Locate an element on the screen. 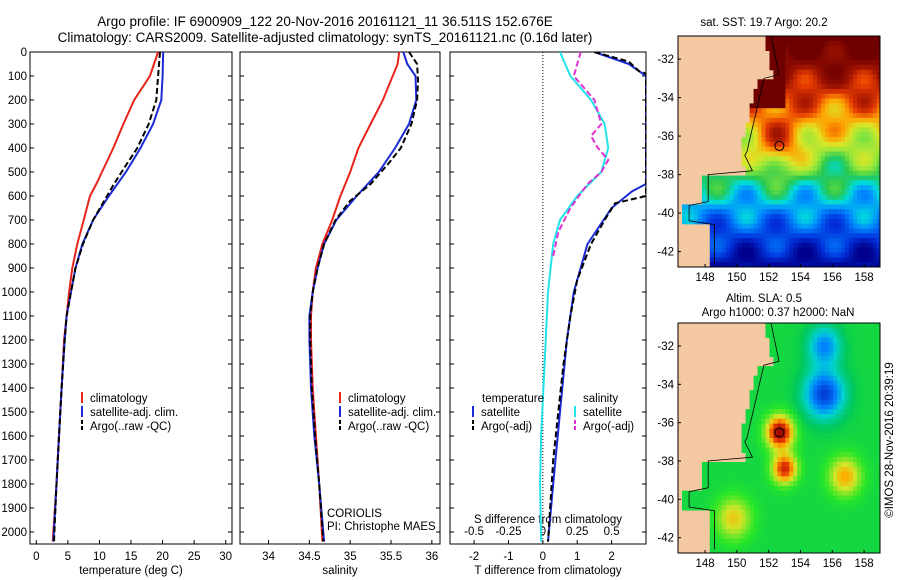 Image resolution: width=900 pixels, height=580 pixels. depth-tick-label: 500 is located at coordinates (17, 173).